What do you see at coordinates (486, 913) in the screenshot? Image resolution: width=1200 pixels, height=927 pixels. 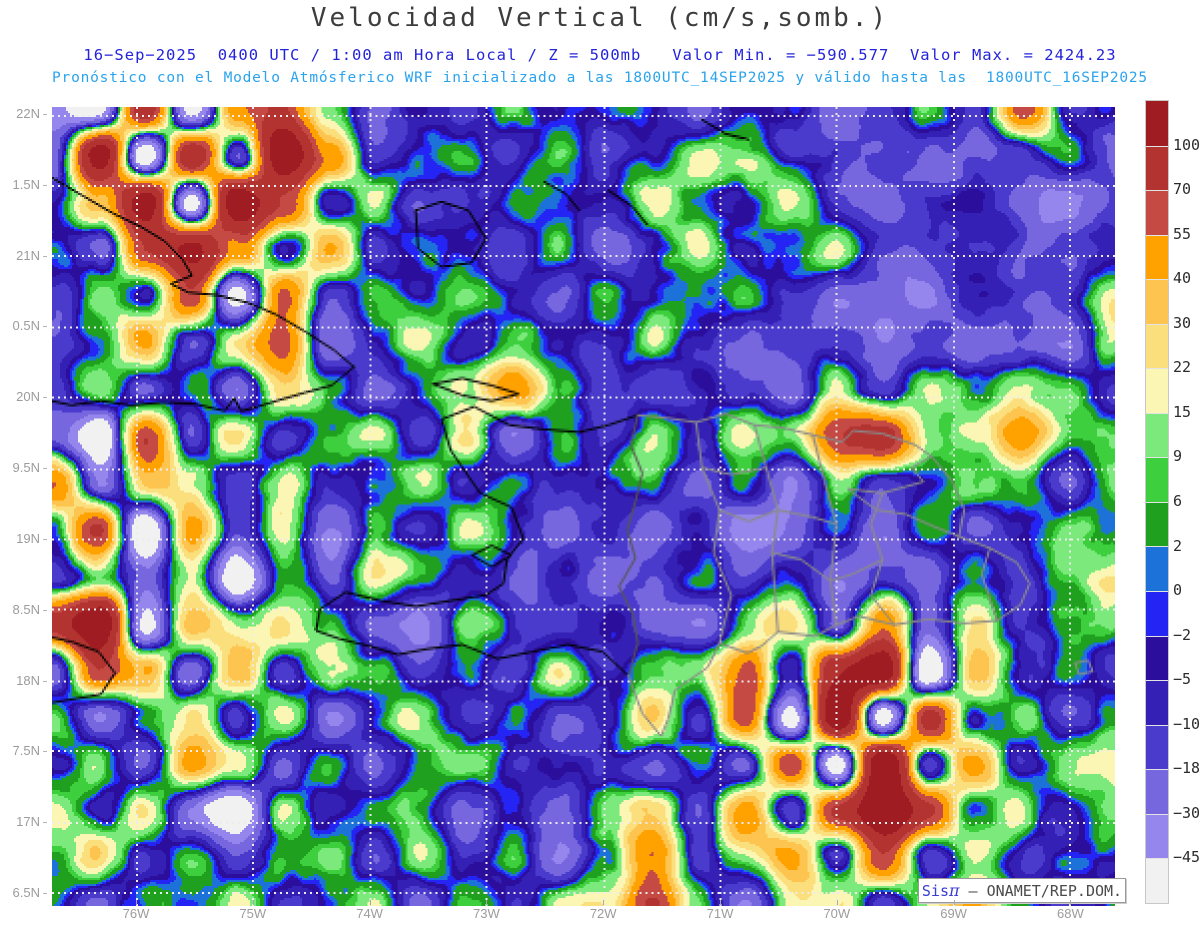 I see `lon-label: 73W` at bounding box center [486, 913].